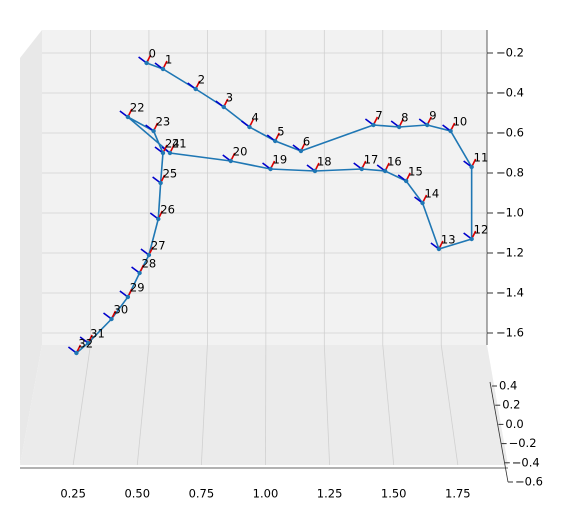 The height and width of the screenshot is (517, 566). What do you see at coordinates (149, 264) in the screenshot?
I see `point-label: 28` at bounding box center [149, 264].